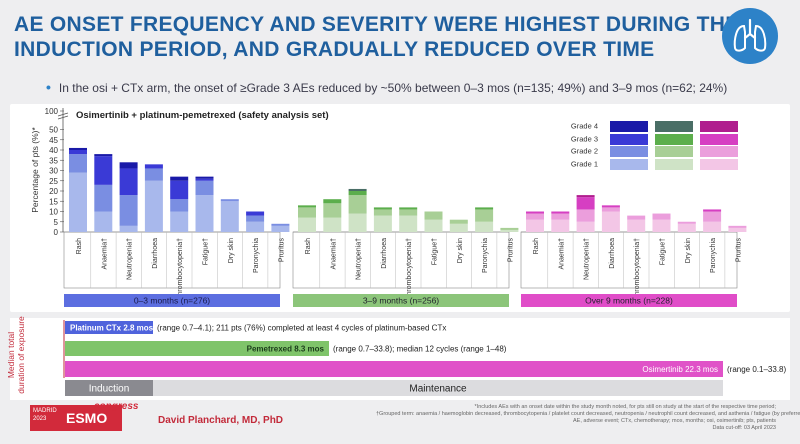 This screenshot has height=444, width=800. I want to click on y-tick-label: 50, so click(53, 130).